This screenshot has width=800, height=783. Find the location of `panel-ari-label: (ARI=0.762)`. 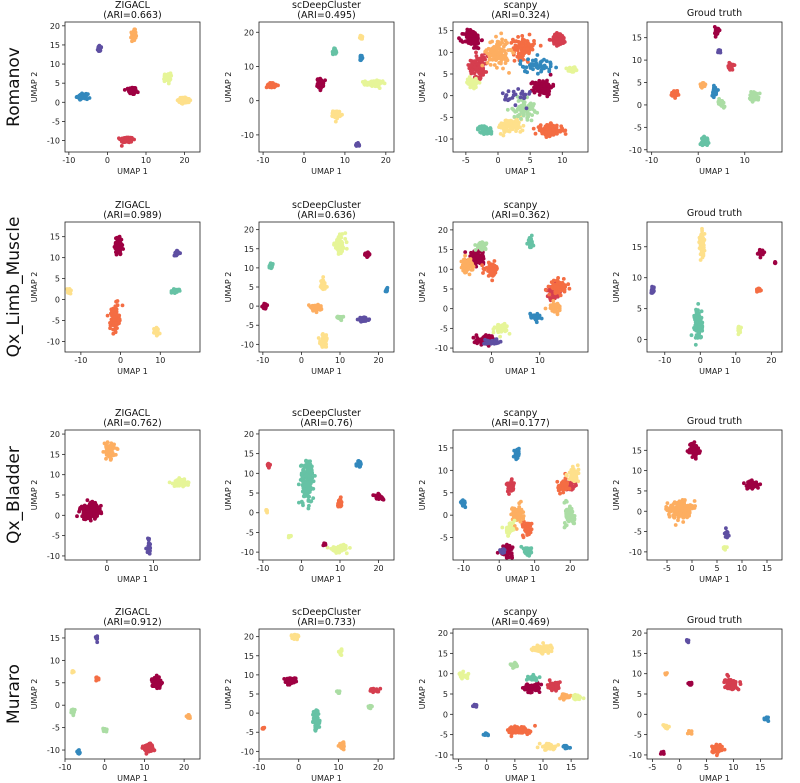

panel-ari-label: (ARI=0.762) is located at coordinates (132, 423).